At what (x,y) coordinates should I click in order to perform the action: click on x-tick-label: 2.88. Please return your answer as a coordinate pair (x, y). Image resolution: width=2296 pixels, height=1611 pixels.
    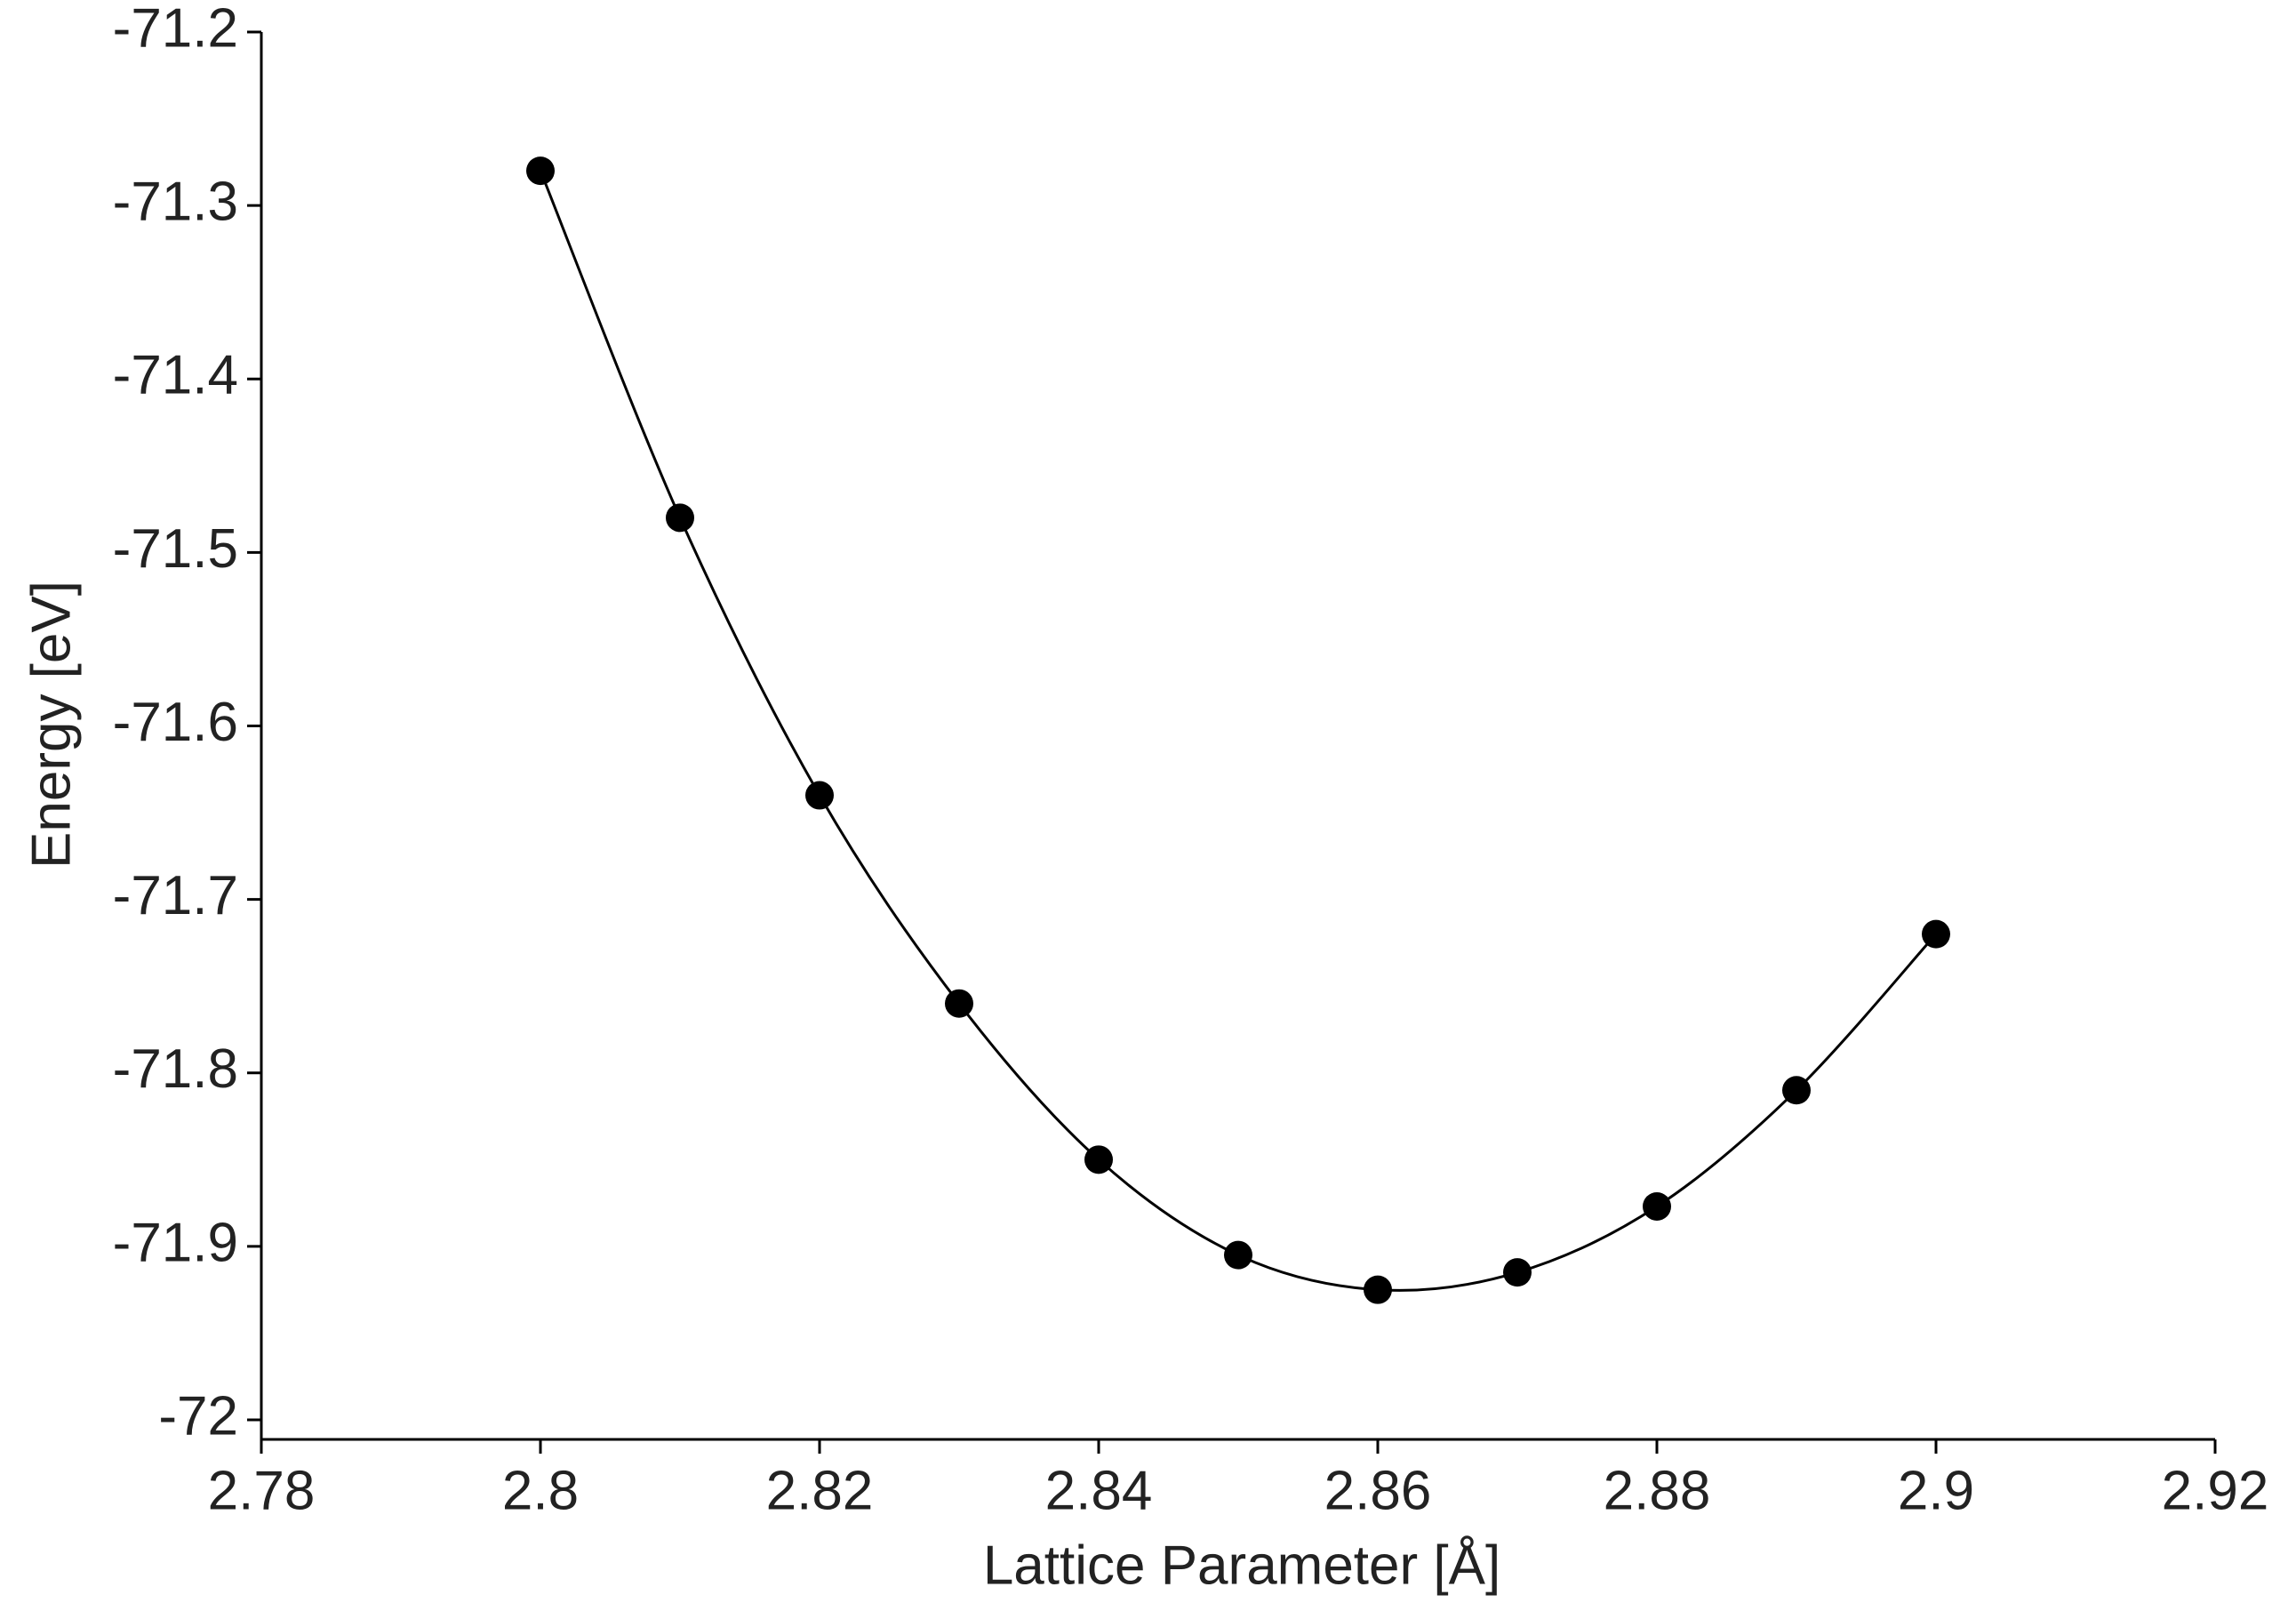
    Looking at the image, I should click on (1657, 1490).